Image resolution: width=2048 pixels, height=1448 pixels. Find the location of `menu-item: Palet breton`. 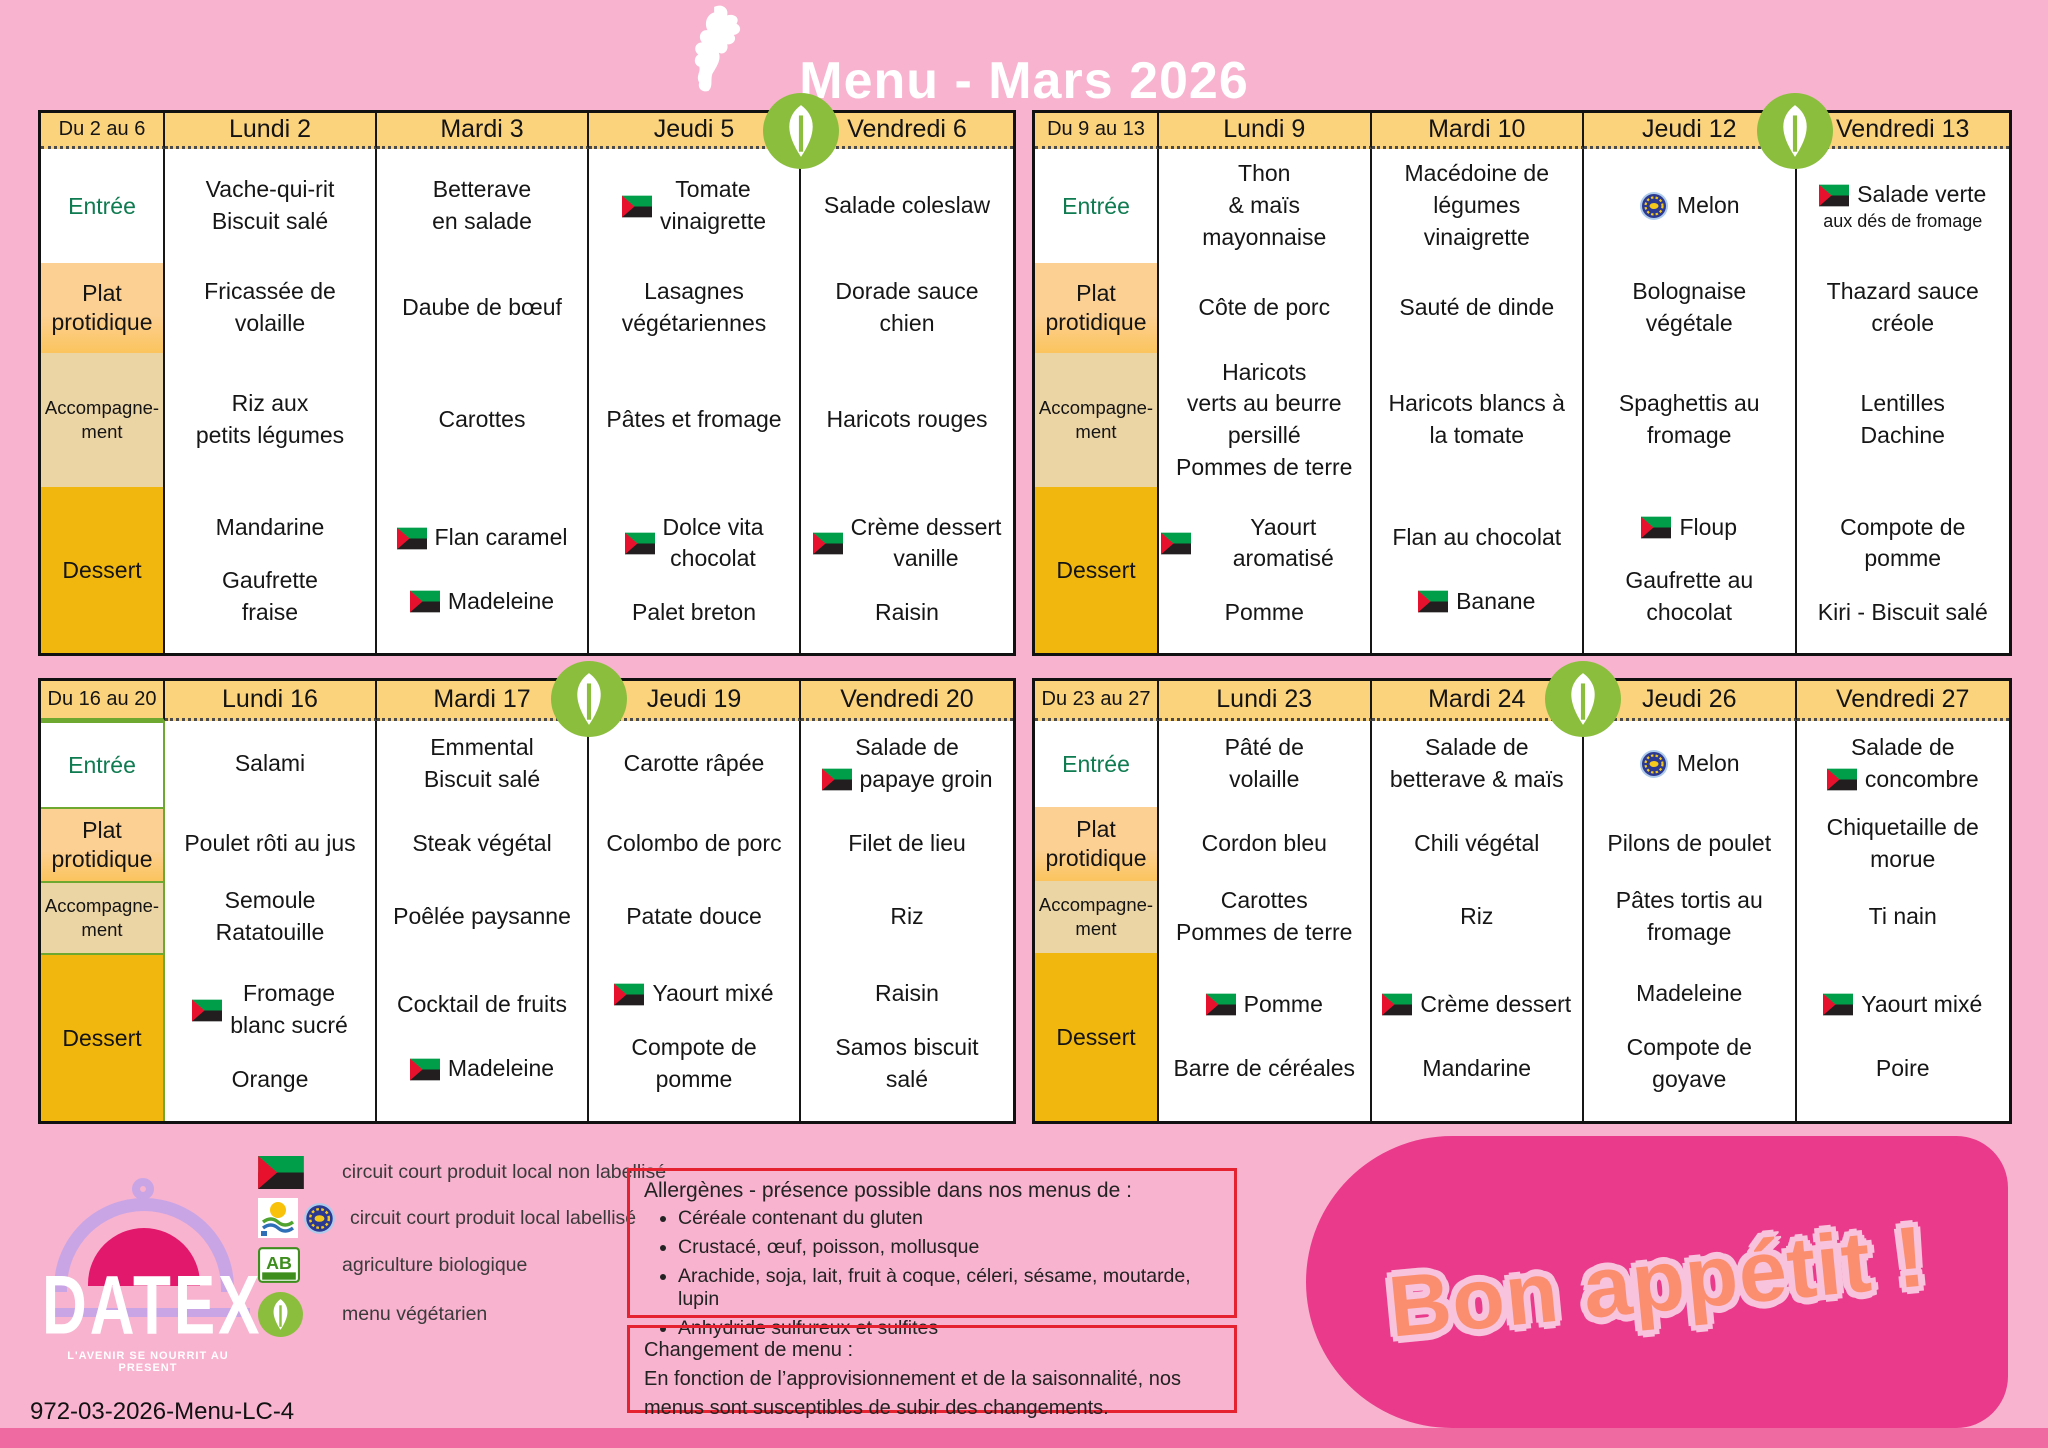

menu-item: Palet breton is located at coordinates (694, 613).